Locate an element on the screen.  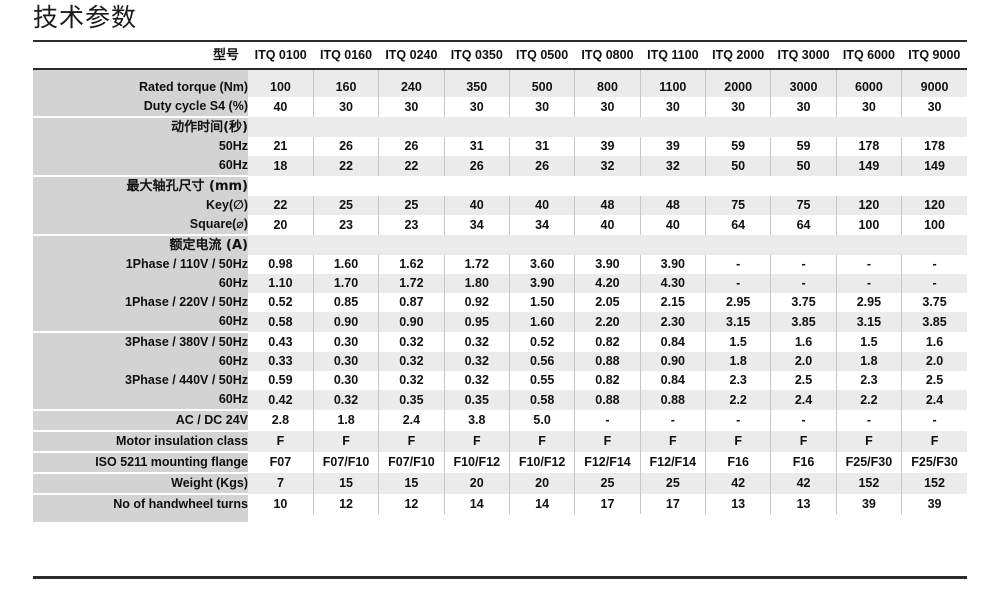
table-cell: 26 is located at coordinates (411, 146).